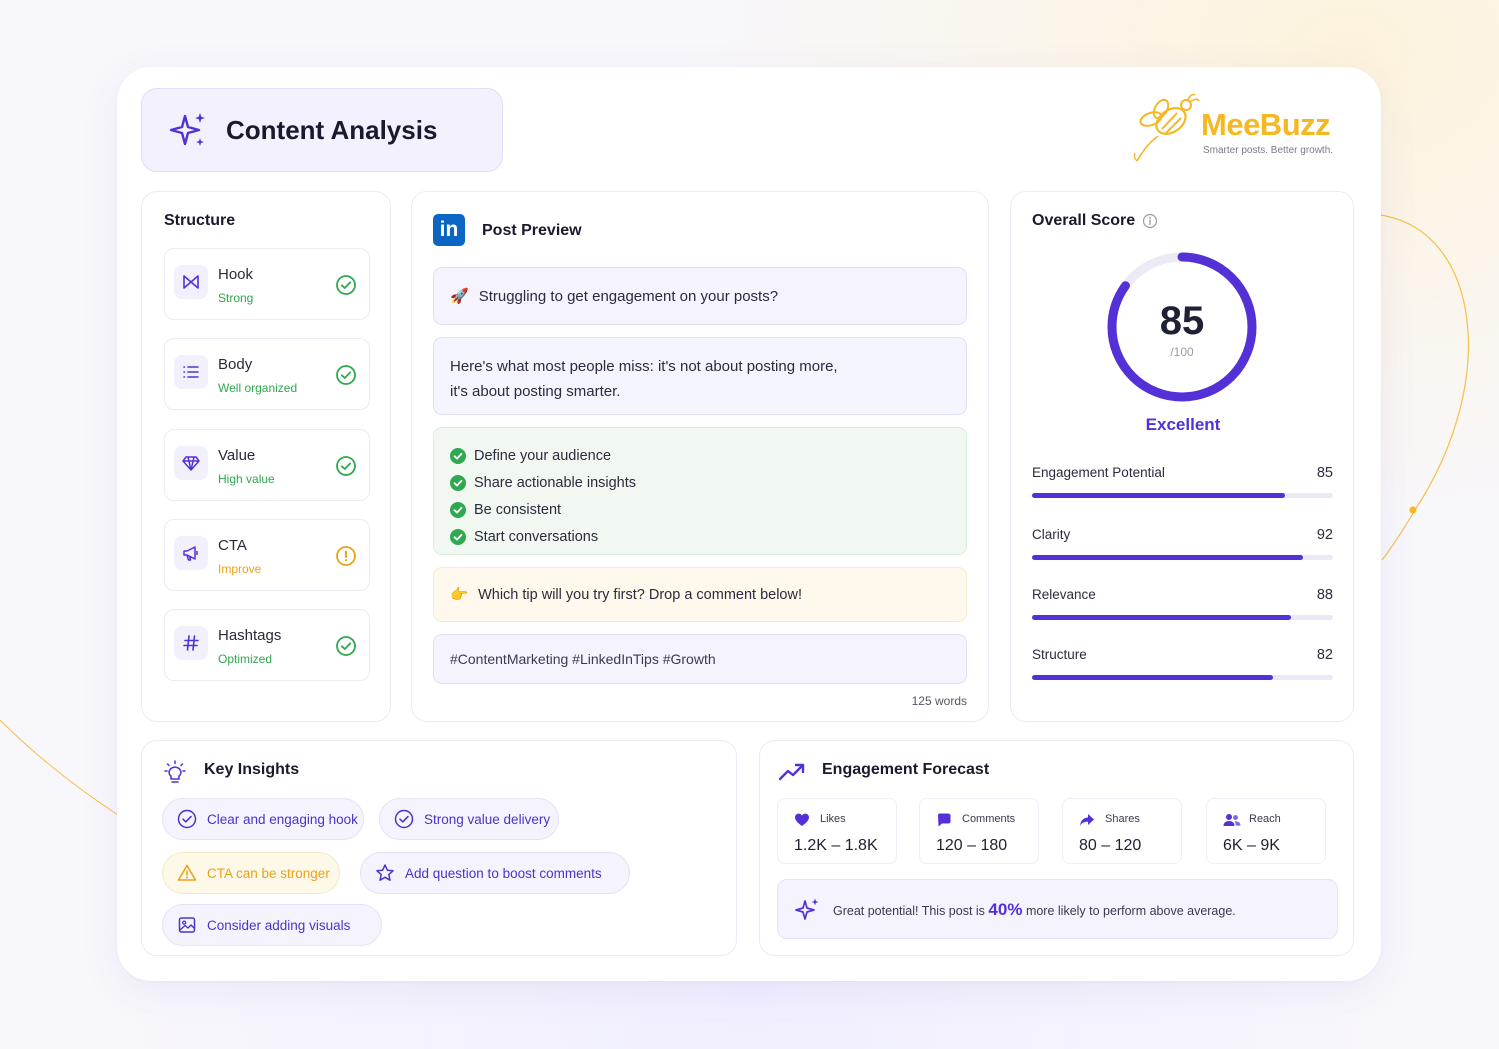 The width and height of the screenshot is (1499, 1049). I want to click on insight-chip: Add question to boost comments, so click(495, 873).